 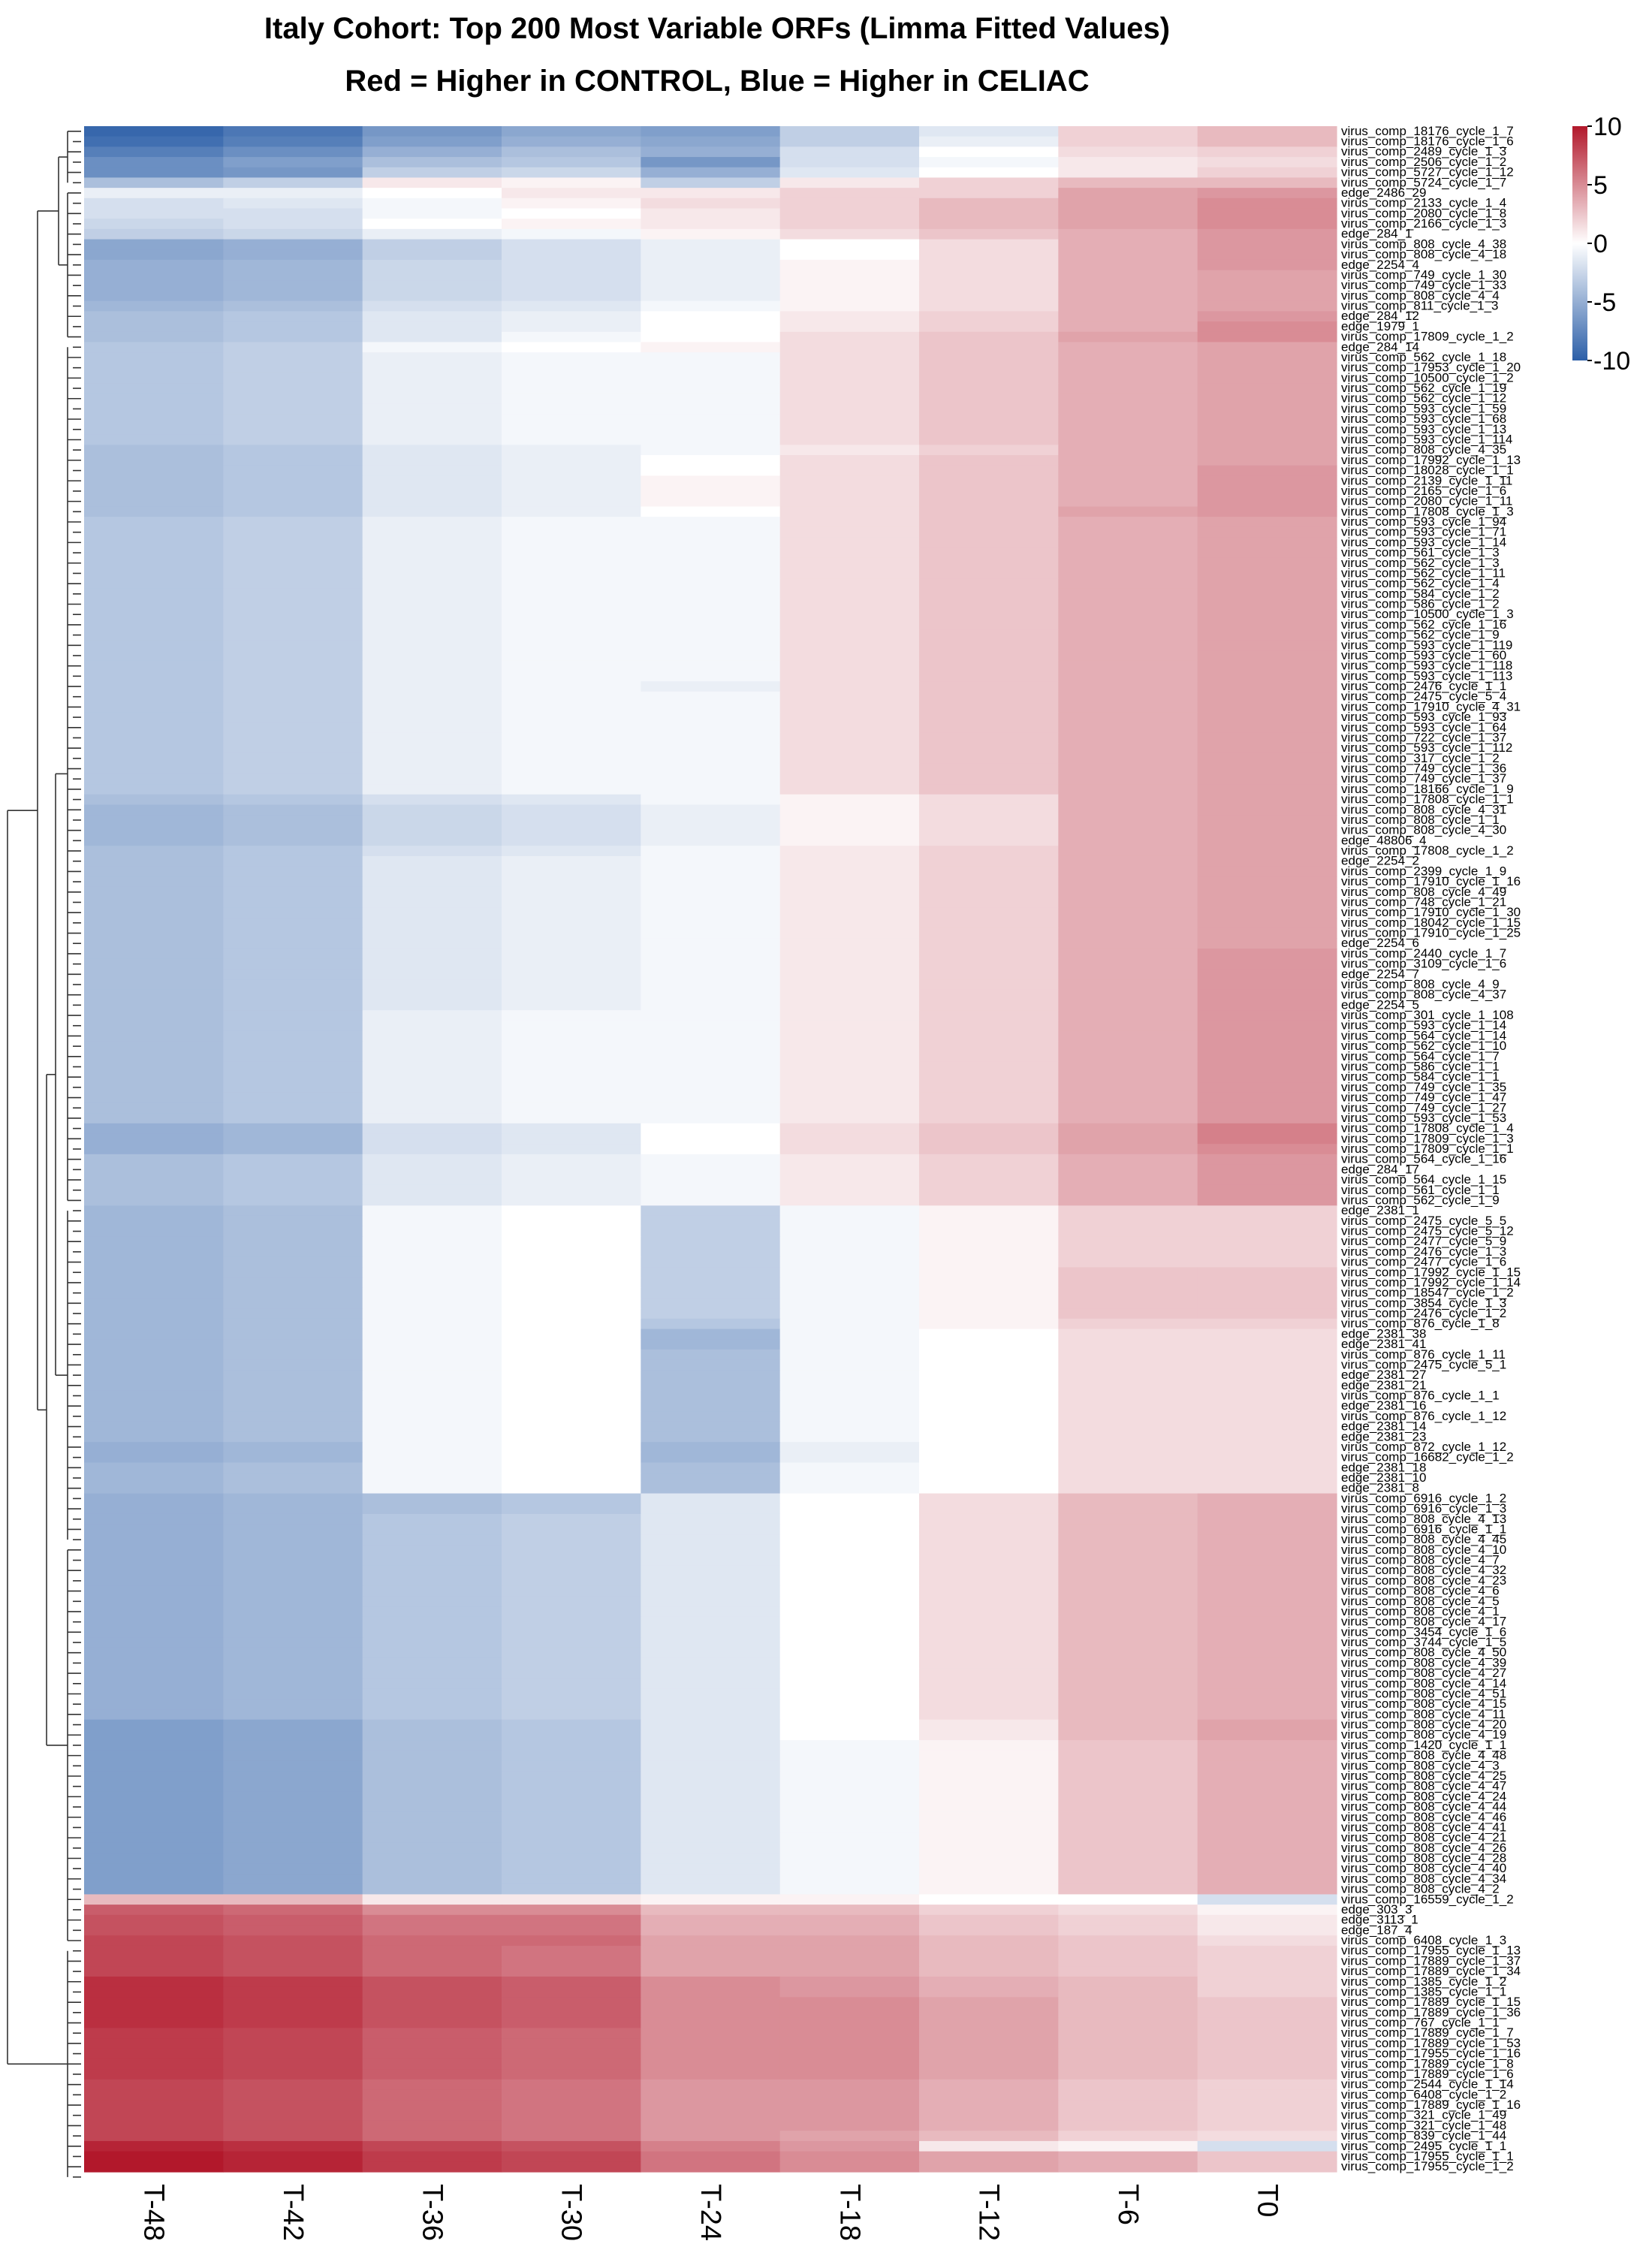 What do you see at coordinates (1376, 1930) in the screenshot?
I see `row-label: edge_187_4` at bounding box center [1376, 1930].